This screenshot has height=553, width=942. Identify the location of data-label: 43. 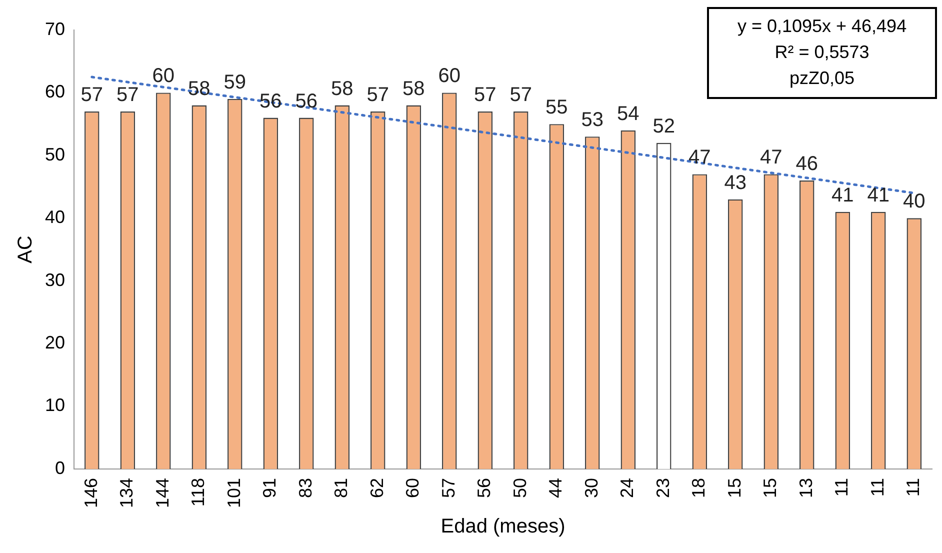
(735, 183).